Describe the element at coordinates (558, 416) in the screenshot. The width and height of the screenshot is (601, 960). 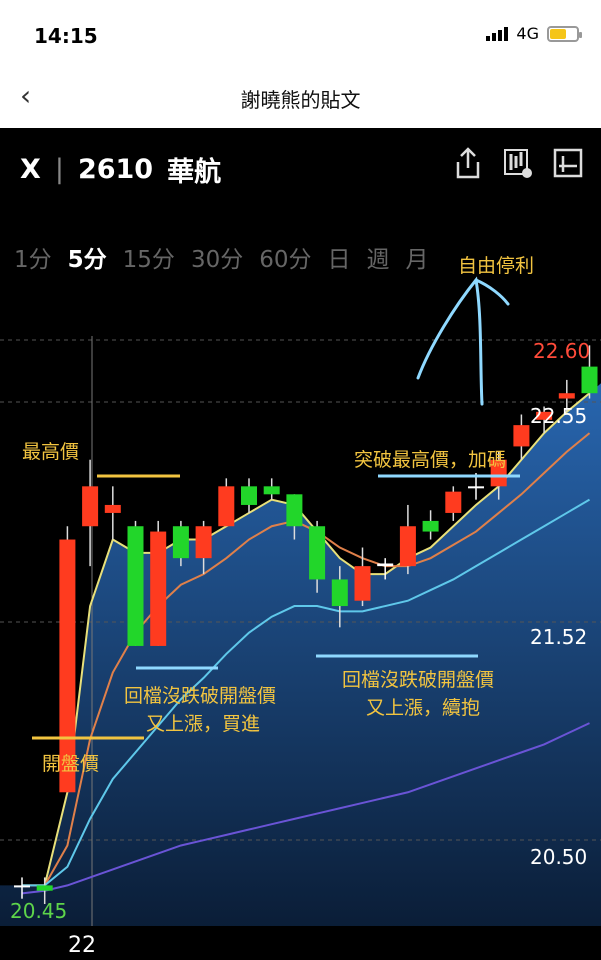
I see `price-label-second: 22.55` at that location.